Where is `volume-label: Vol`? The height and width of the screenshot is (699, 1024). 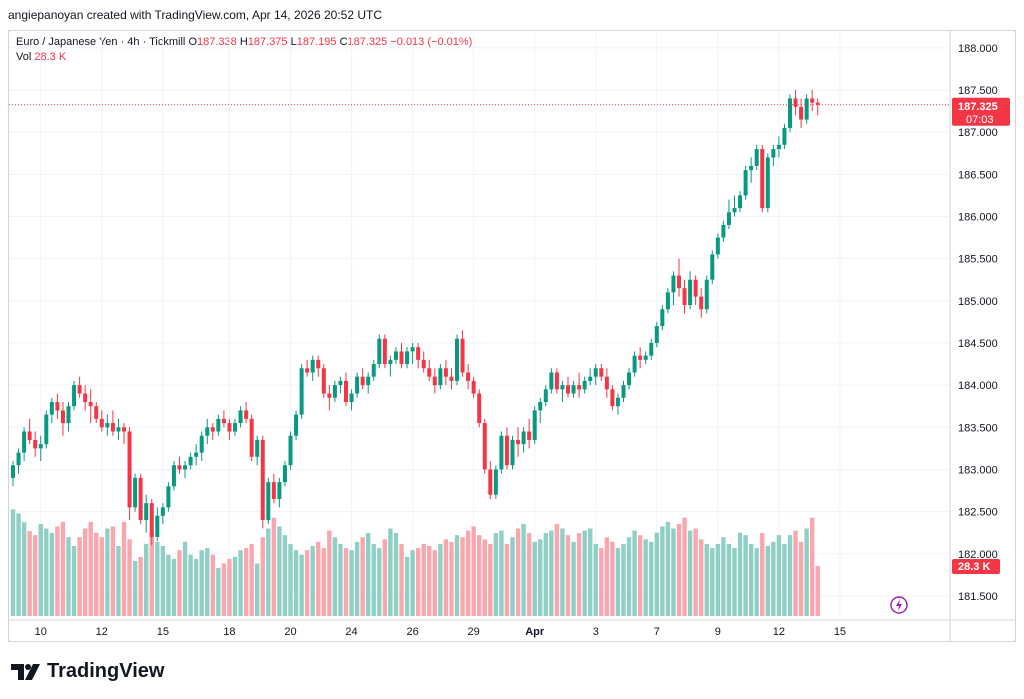
volume-label: Vol is located at coordinates (24, 57).